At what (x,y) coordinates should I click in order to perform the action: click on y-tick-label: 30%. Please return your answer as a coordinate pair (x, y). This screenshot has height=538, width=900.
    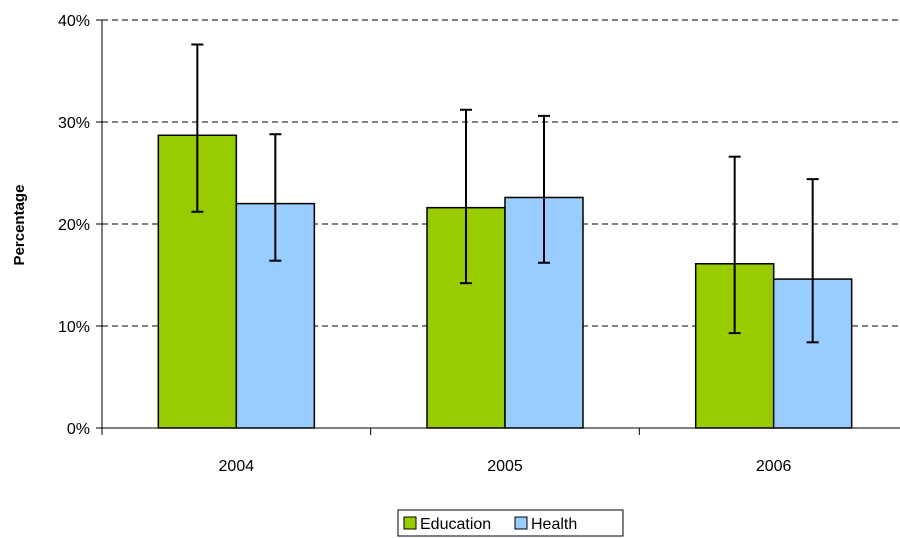
    Looking at the image, I should click on (74, 123).